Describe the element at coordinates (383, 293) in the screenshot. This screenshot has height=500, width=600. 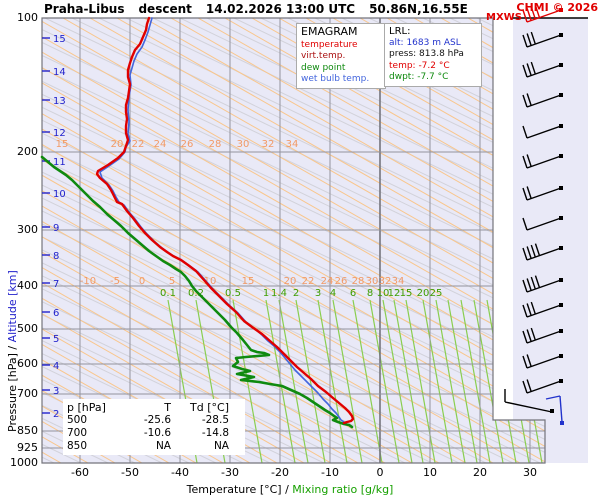
I see `mixing-ratio-label-value: 10` at that location.